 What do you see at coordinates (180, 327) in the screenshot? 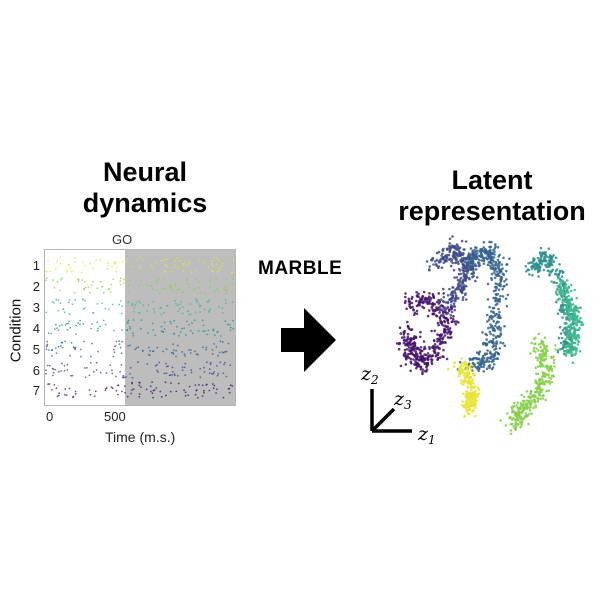
I see `go-period-shading` at bounding box center [180, 327].